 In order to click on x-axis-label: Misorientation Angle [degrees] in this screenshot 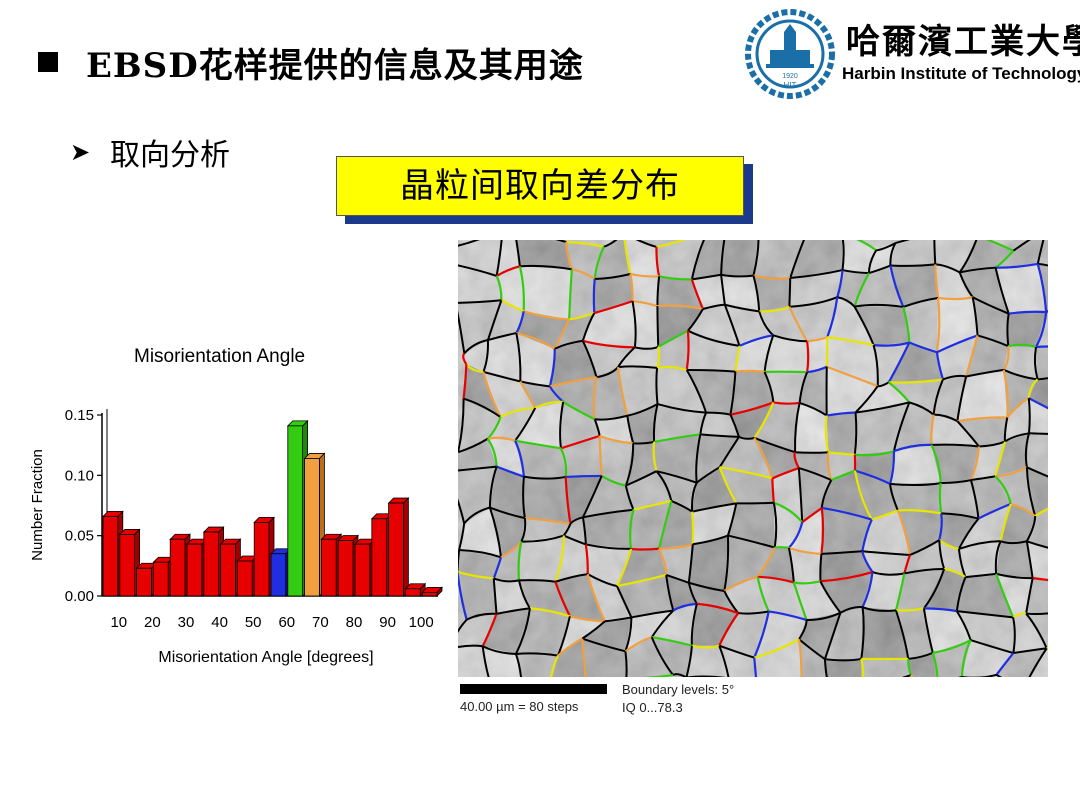, I will do `click(265, 657)`.